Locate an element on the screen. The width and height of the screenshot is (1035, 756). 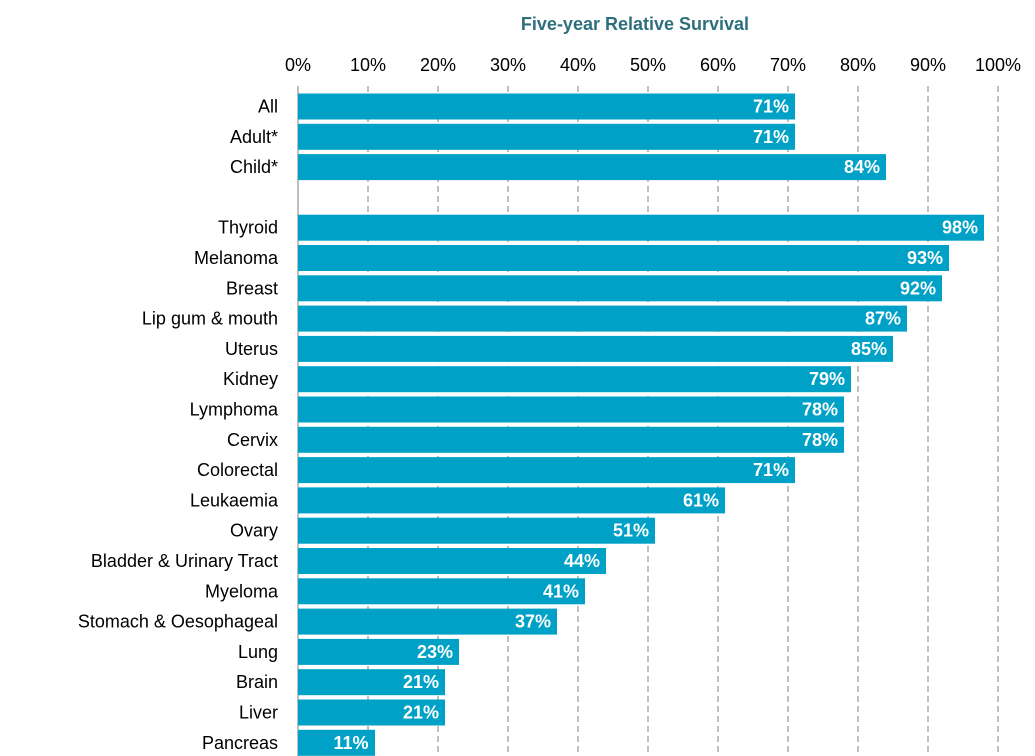
category-label: Breast is located at coordinates (252, 288).